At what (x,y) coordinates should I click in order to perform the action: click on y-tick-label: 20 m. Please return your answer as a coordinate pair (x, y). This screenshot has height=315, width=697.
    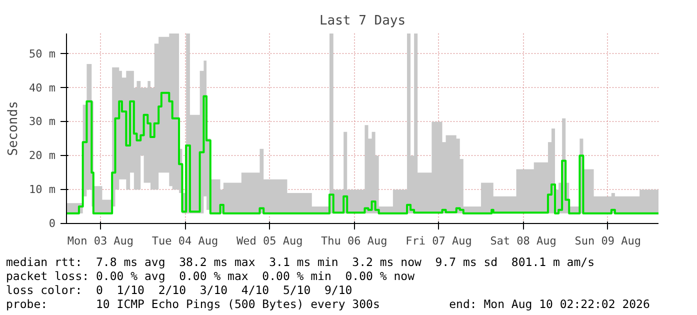
    Looking at the image, I should click on (42, 155).